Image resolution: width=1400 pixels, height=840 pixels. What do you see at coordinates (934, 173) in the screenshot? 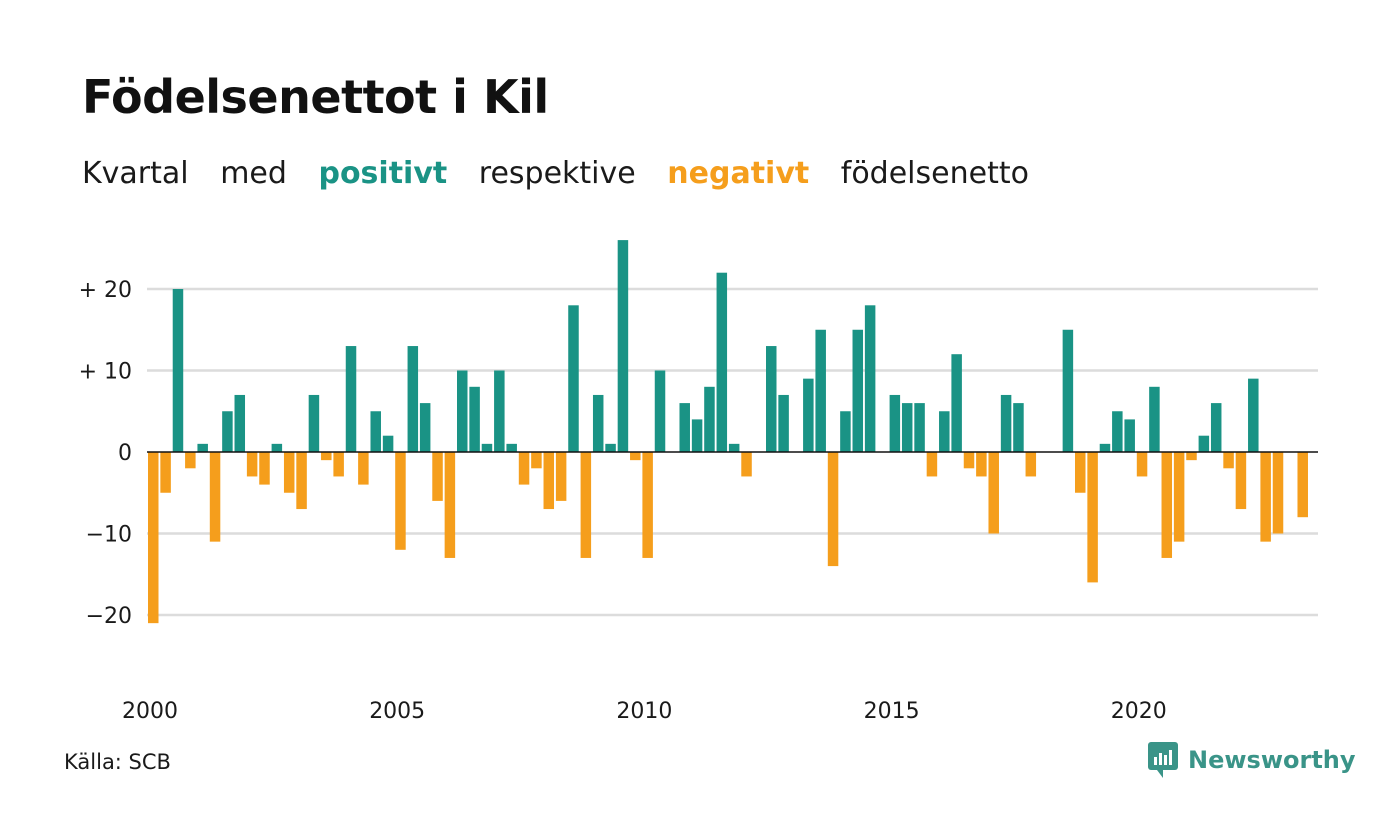
I see `subtitle-word-fodelsenetto: födelsenetto` at bounding box center [934, 173].